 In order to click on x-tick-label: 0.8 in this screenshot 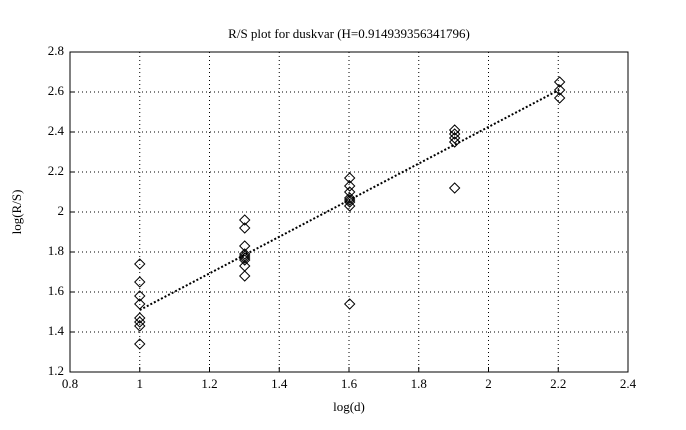, I will do `click(70, 383)`.